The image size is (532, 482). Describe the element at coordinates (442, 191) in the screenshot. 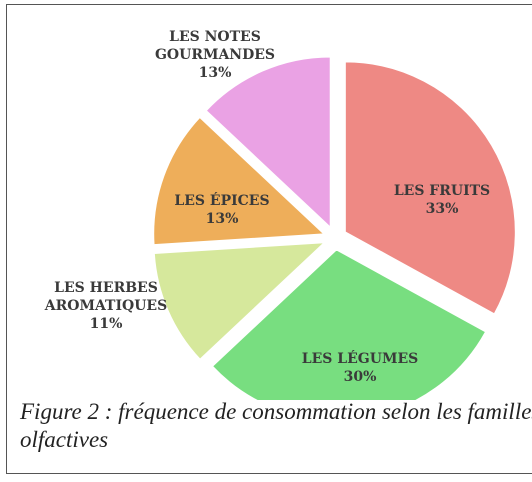

I see `category-label: LES FRUITS` at that location.